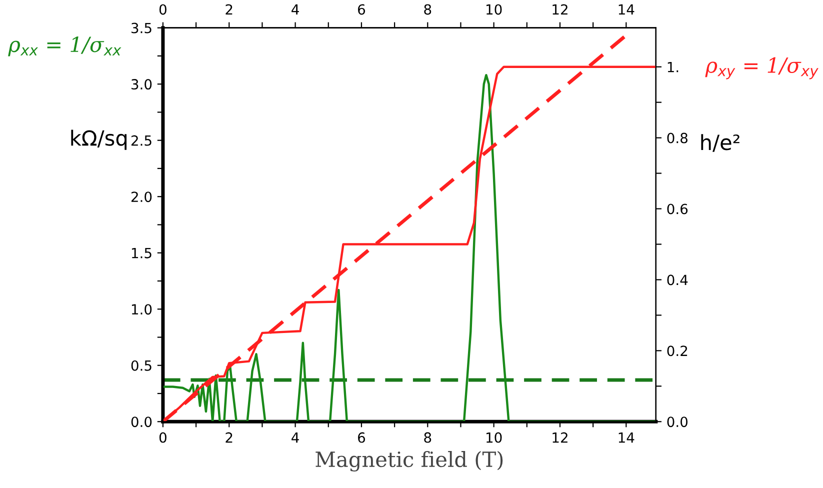 The height and width of the screenshot is (488, 823). What do you see at coordinates (141, 140) in the screenshot?
I see `y-tick-label: 2.5` at bounding box center [141, 140].